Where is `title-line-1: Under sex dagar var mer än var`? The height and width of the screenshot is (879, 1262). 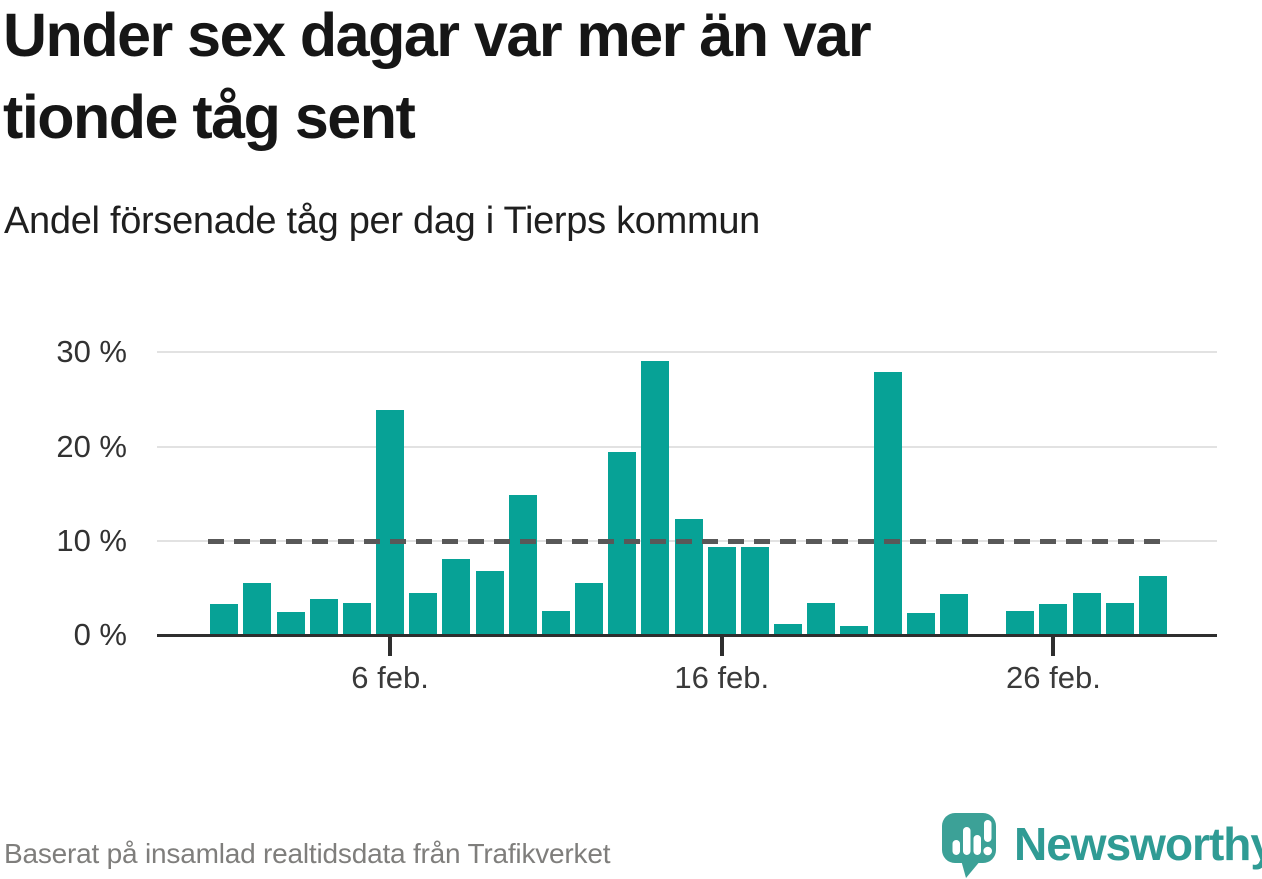 title-line-1: Under sex dagar var mer än var is located at coordinates (437, 35).